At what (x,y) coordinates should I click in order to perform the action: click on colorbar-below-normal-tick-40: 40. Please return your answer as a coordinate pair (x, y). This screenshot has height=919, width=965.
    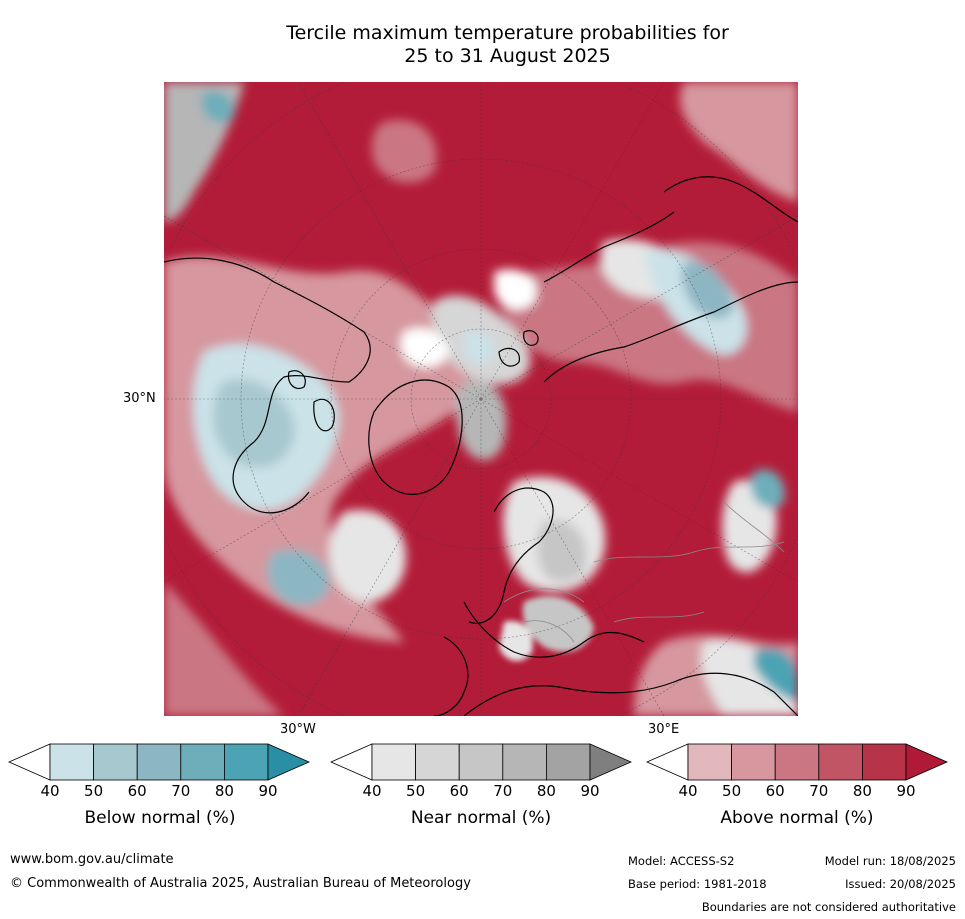
    Looking at the image, I should click on (50, 791).